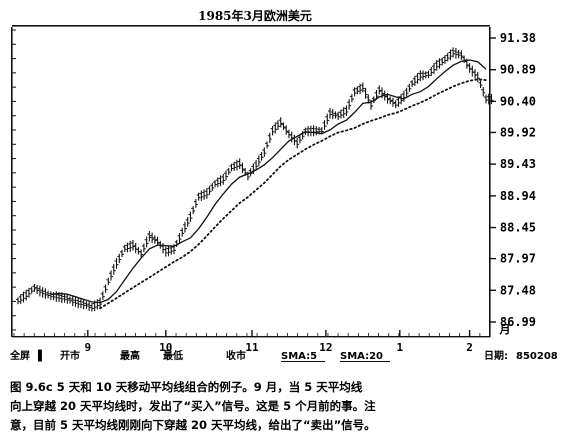 This screenshot has height=445, width=585. Describe the element at coordinates (518, 38) in the screenshot. I see `y-tick-label: 91.38` at that location.